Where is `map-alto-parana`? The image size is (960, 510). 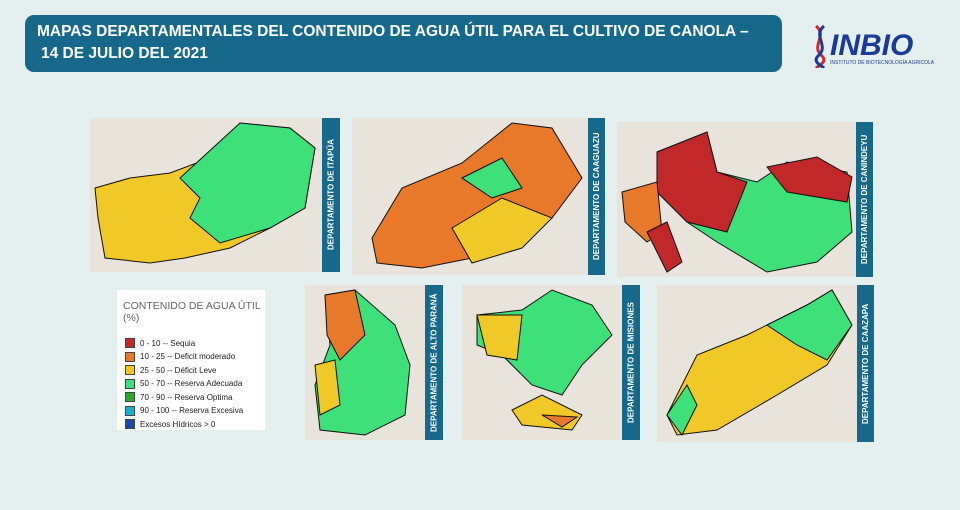
map-alto-parana is located at coordinates (365, 362).